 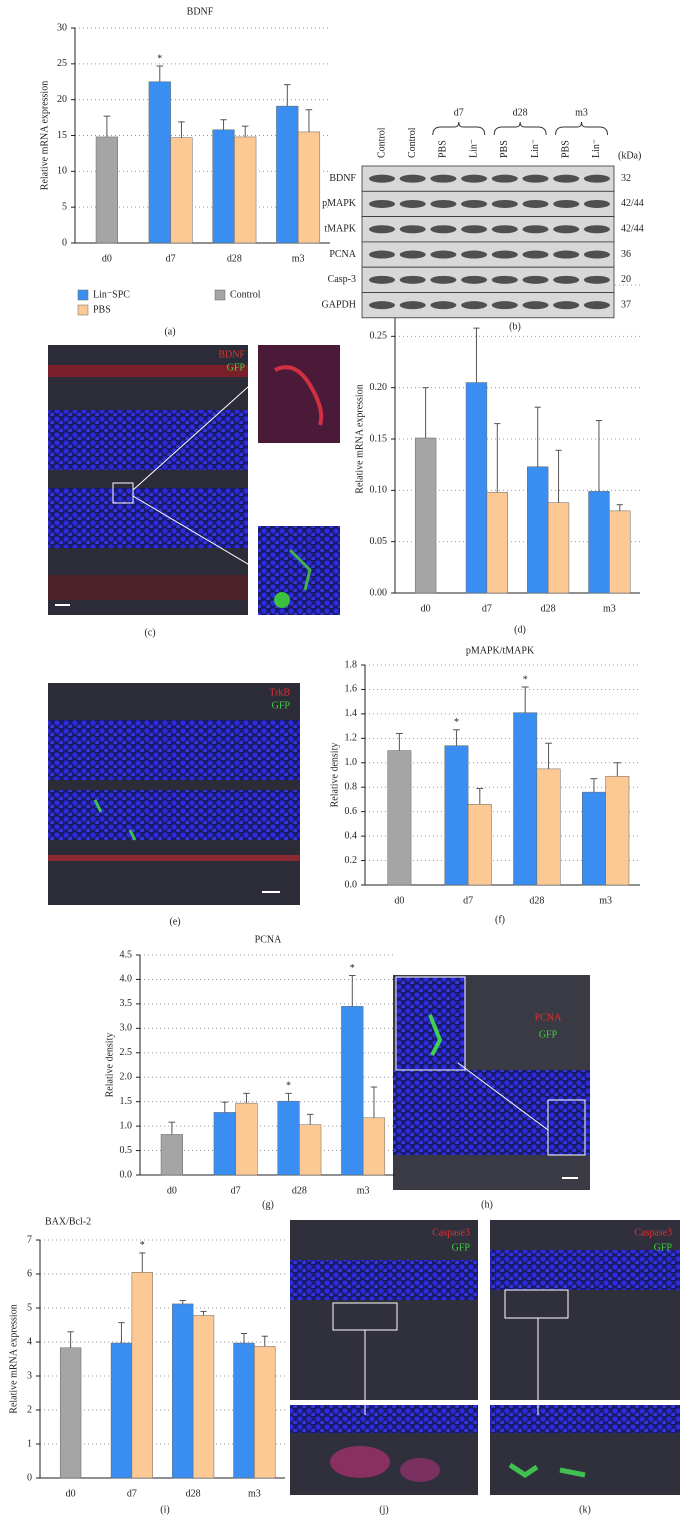 What do you see at coordinates (29, 1273) in the screenshot?
I see `y-tick-label: 6` at bounding box center [29, 1273].